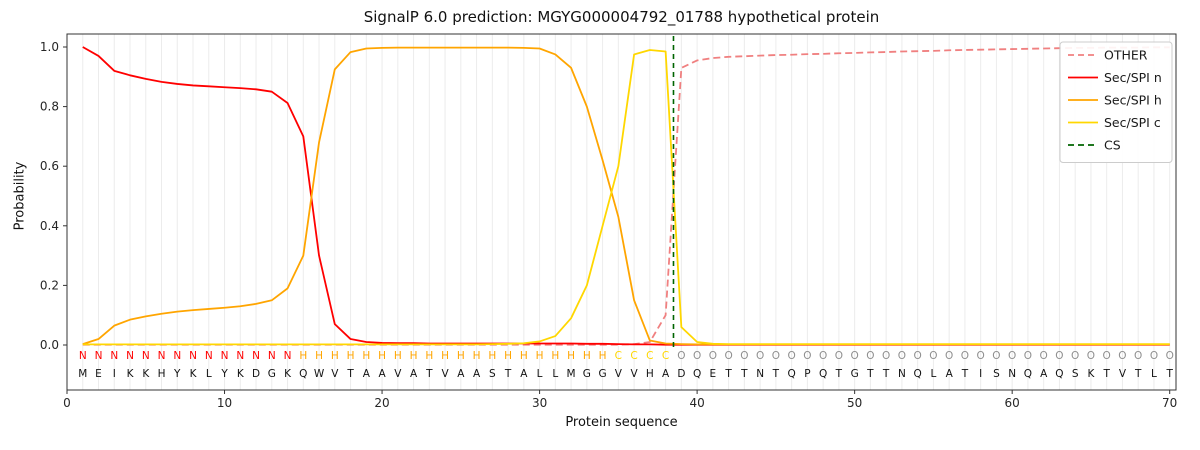  Describe the element at coordinates (1169, 403) in the screenshot. I see `x-tick-label: 70` at that location.